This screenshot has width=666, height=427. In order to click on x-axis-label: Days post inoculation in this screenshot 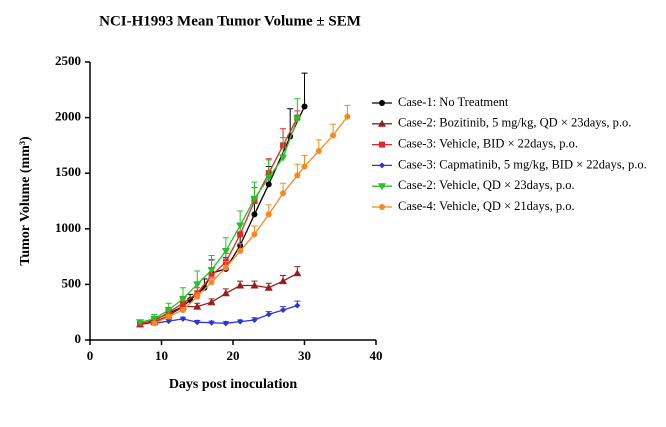, I will do `click(233, 384)`.